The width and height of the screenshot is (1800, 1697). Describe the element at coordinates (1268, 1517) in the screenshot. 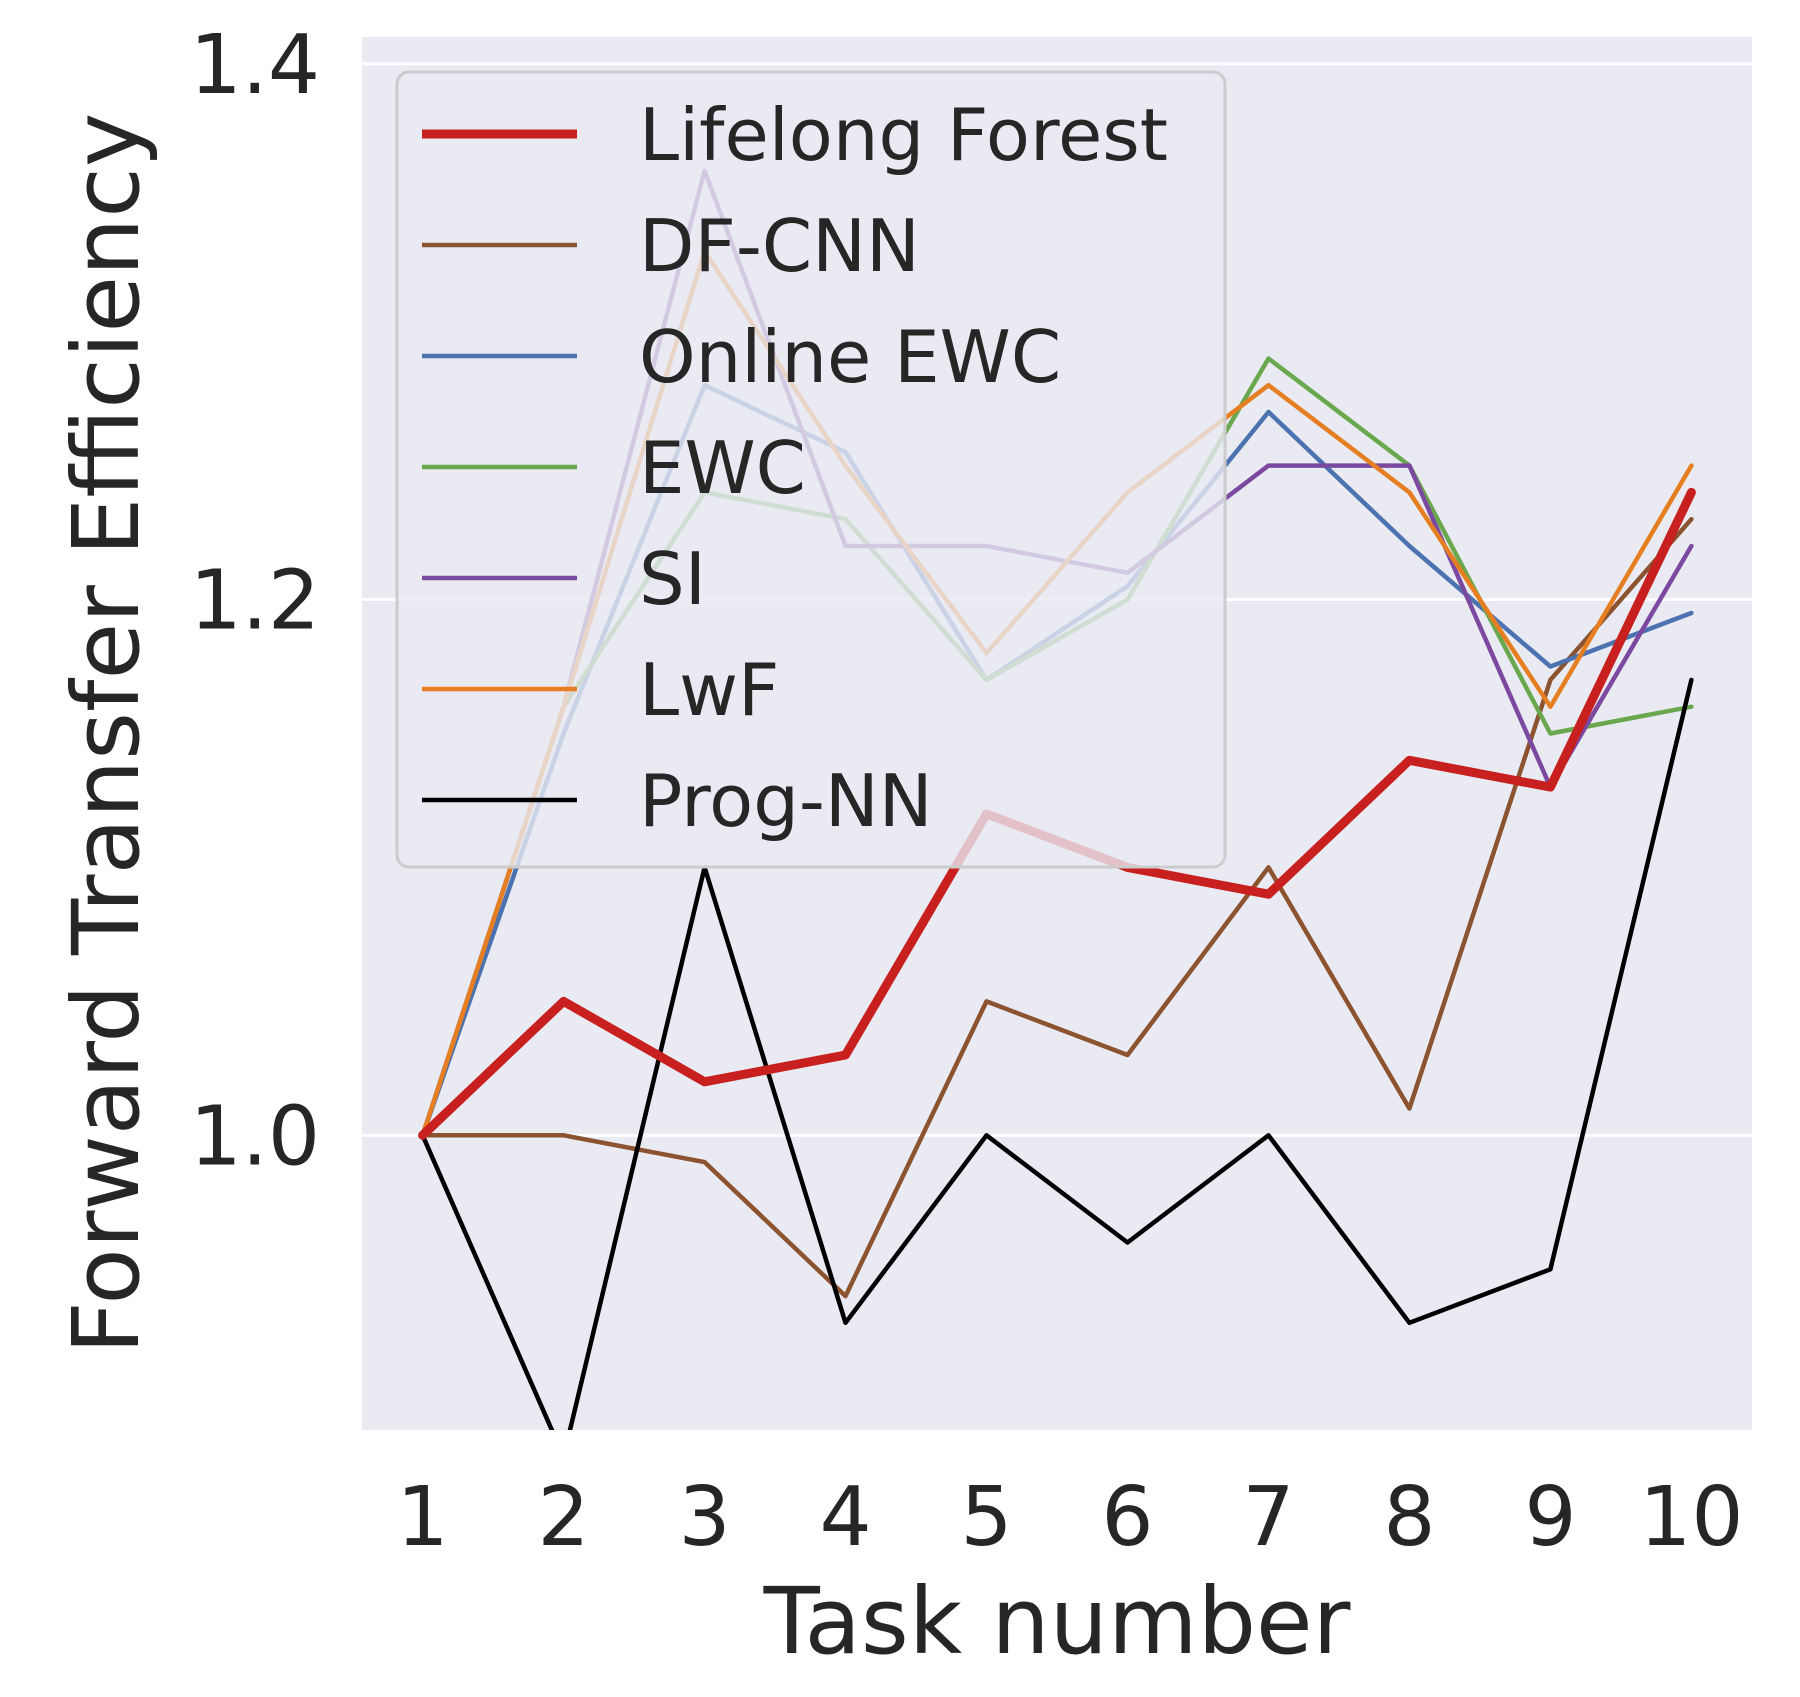

I see `x-tick-label: 7` at that location.